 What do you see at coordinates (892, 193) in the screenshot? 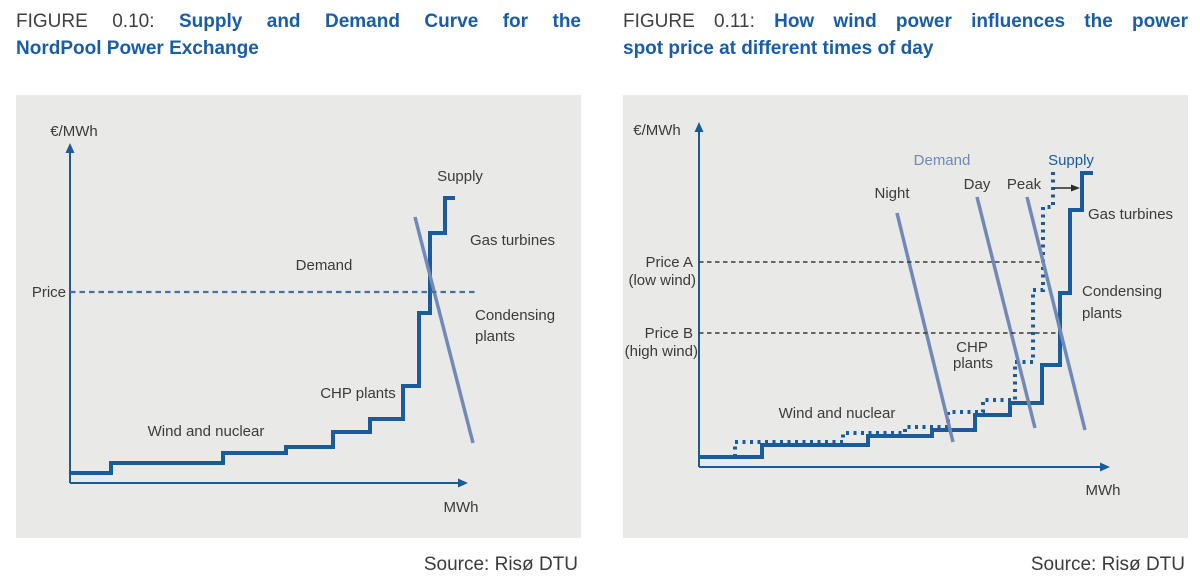
I see `svg-text: Night` at bounding box center [892, 193].